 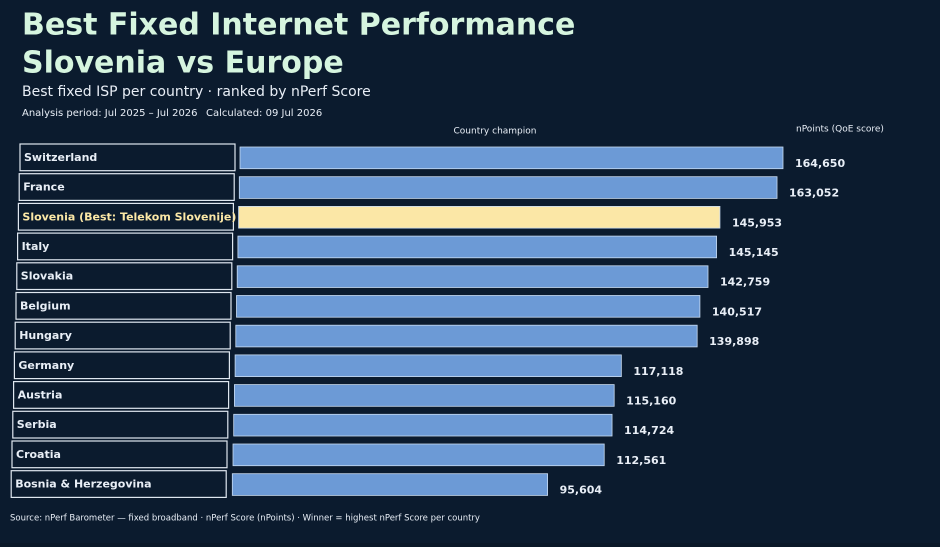 I want to click on value-label: 139,898, so click(x=734, y=341).